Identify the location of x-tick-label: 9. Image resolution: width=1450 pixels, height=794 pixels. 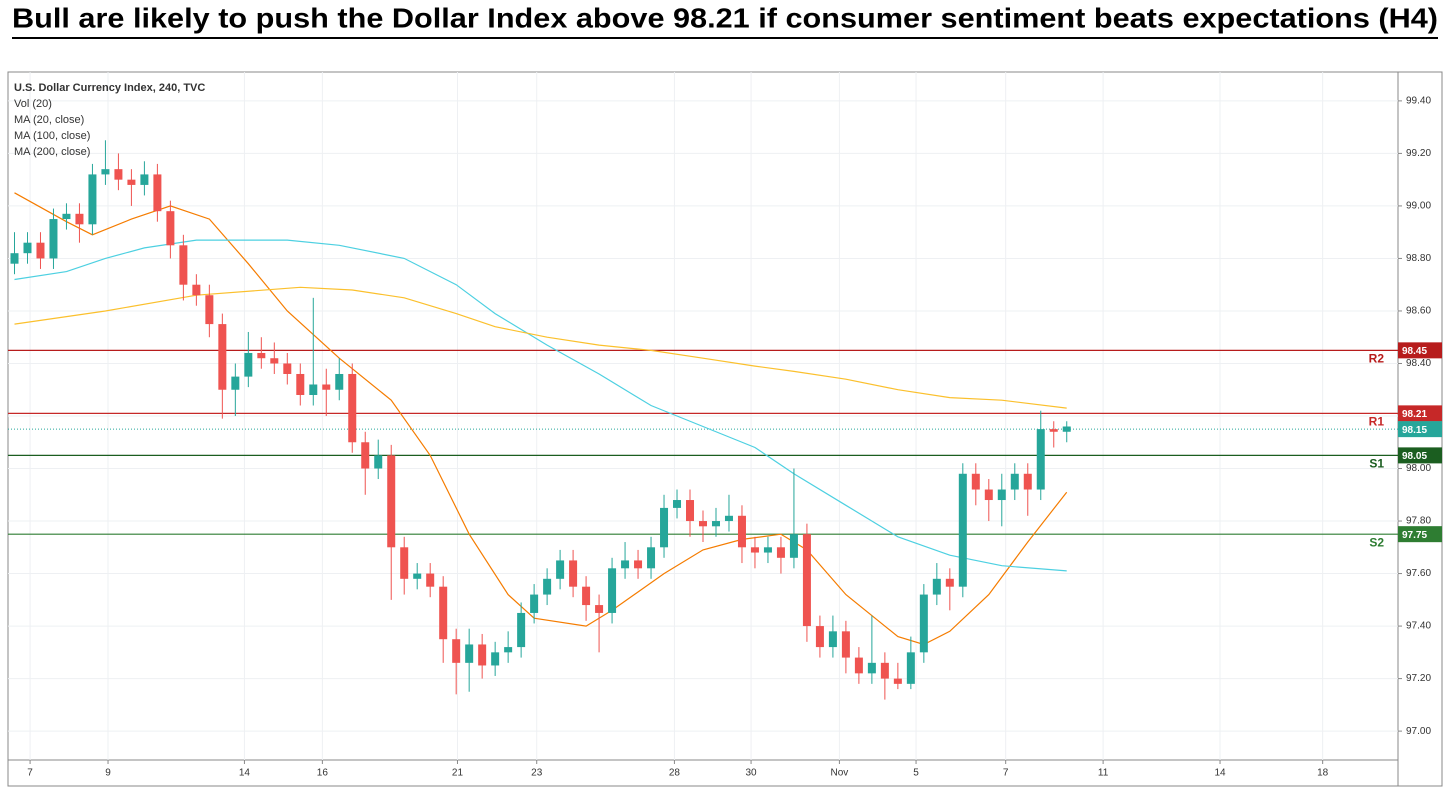
(108, 773).